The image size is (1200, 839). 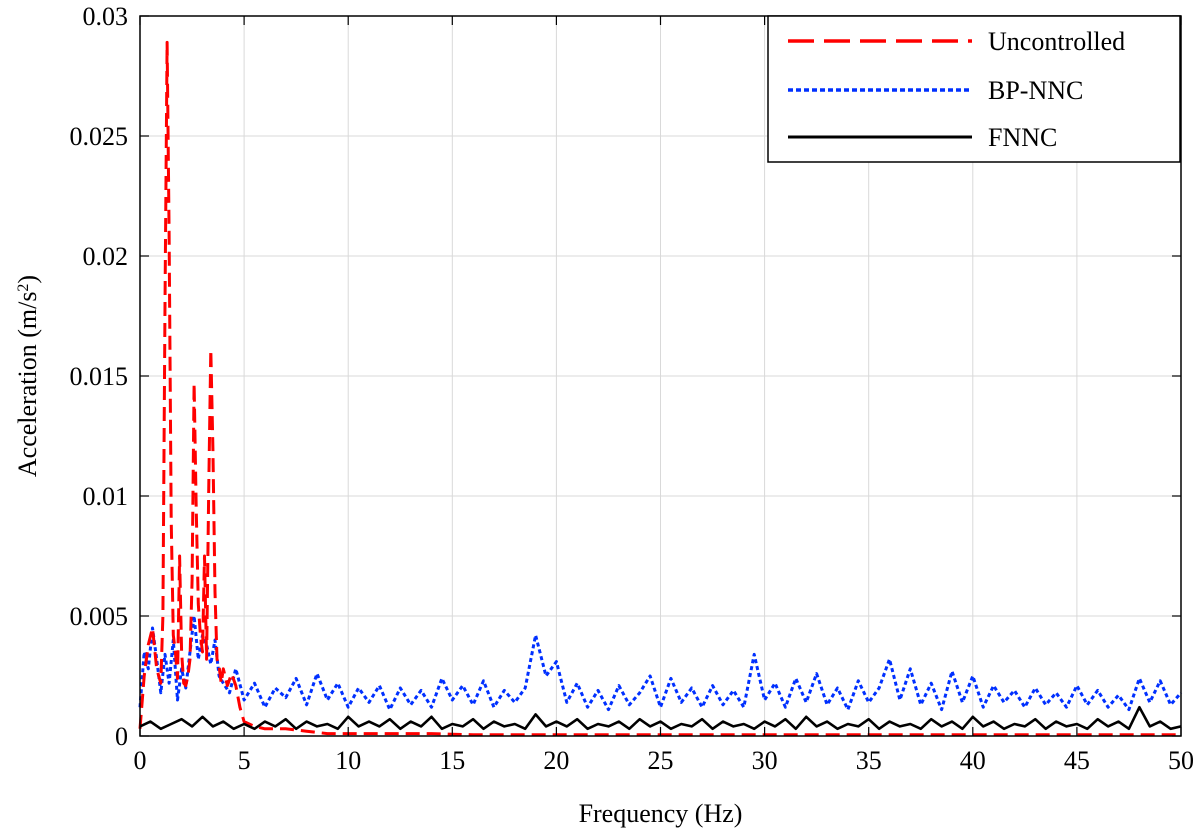 What do you see at coordinates (1035, 90) in the screenshot?
I see `legend-label-bp-nnc: BP-NNC` at bounding box center [1035, 90].